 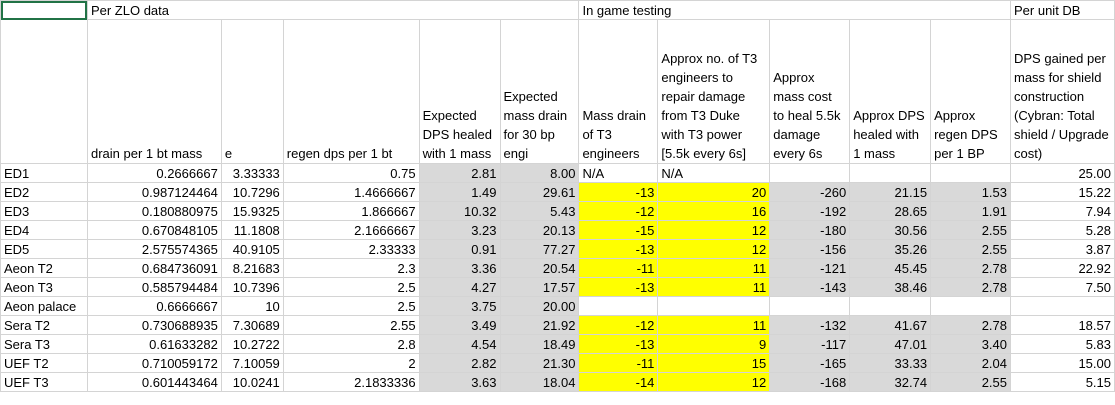 I want to click on table-cell: 2.3, so click(x=351, y=268).